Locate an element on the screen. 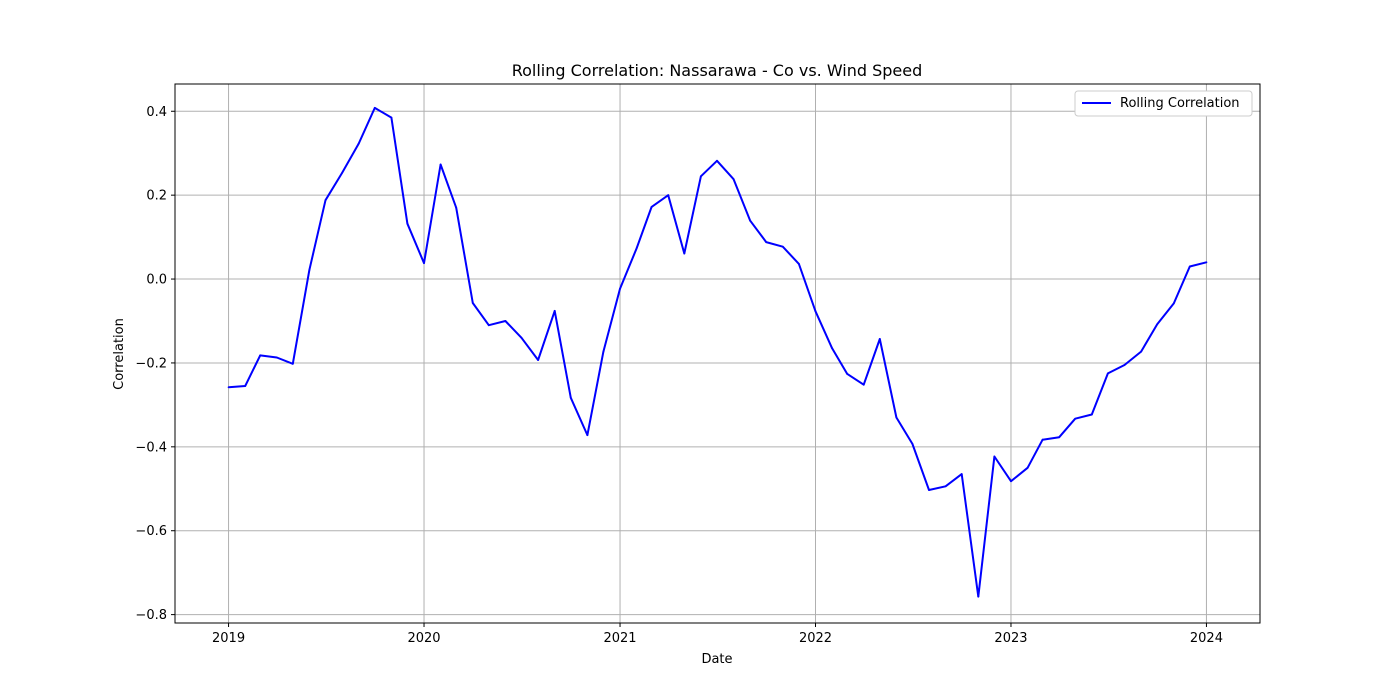 This screenshot has width=1400, height=700. y-tick-label: 0.0 is located at coordinates (156, 280).